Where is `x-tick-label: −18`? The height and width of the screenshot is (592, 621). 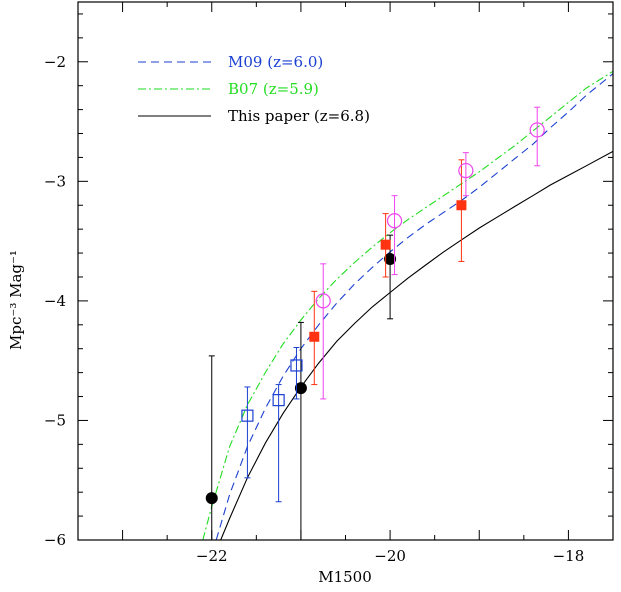
x-tick-label: −18 is located at coordinates (569, 556).